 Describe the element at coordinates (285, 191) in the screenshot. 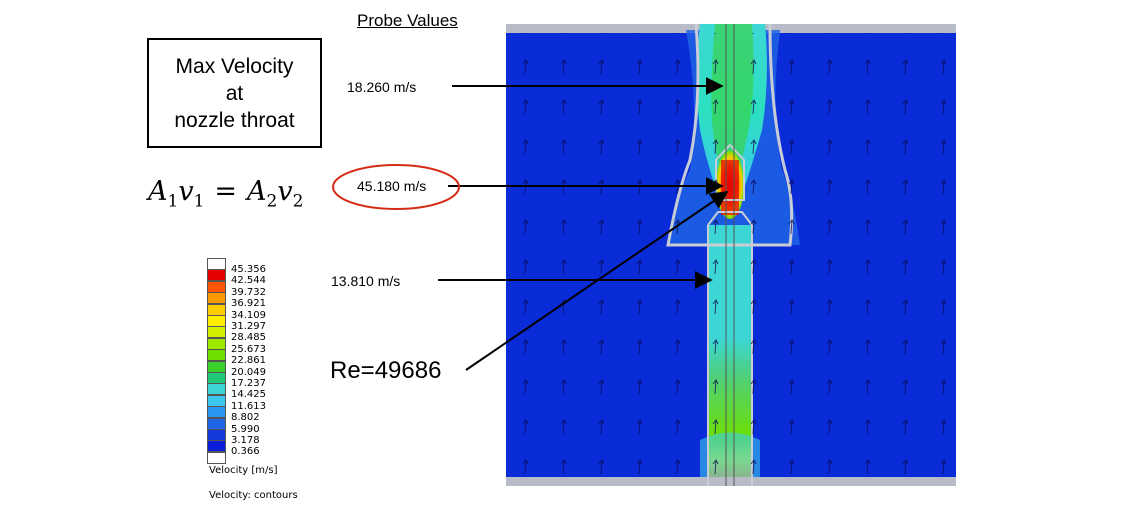

I see `eq-v2: v` at that location.